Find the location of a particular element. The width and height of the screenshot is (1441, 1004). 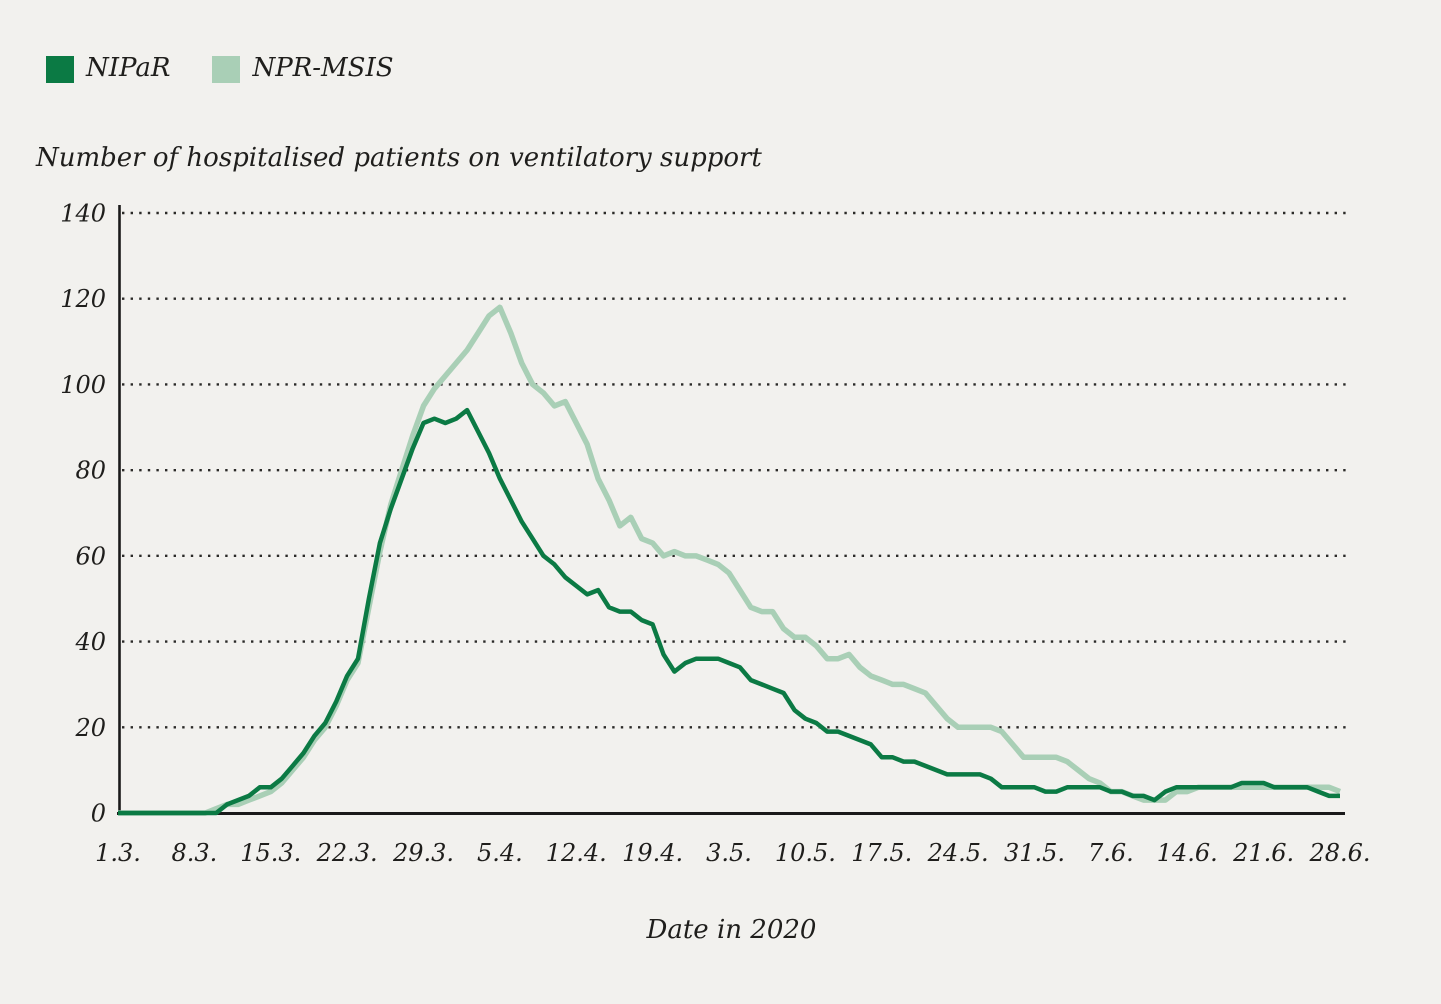

y-tick-label-80: 80 is located at coordinates (90, 471).